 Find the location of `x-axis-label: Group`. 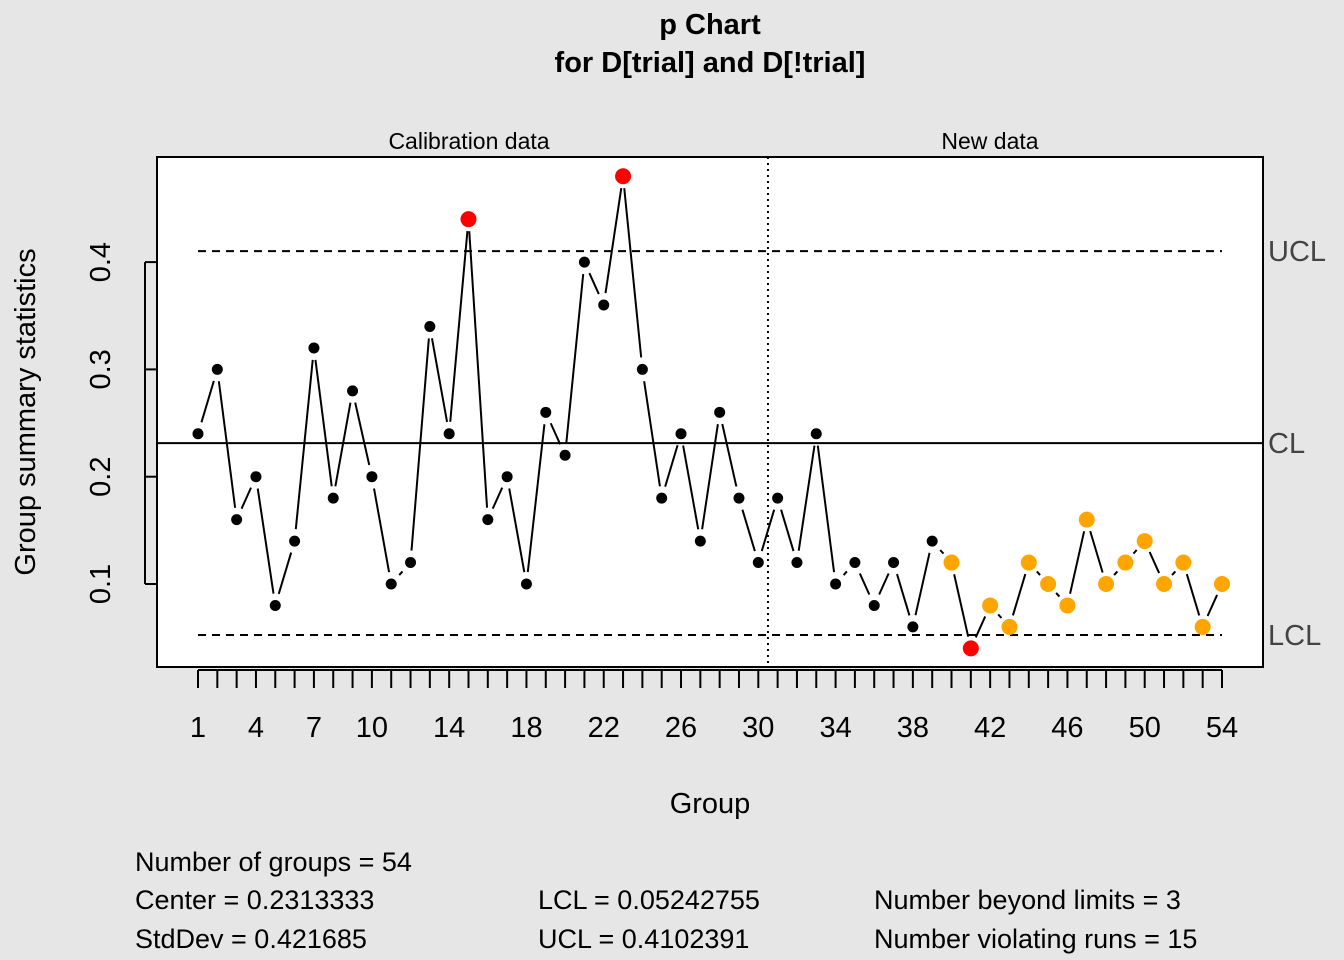

x-axis-label: Group is located at coordinates (710, 804).